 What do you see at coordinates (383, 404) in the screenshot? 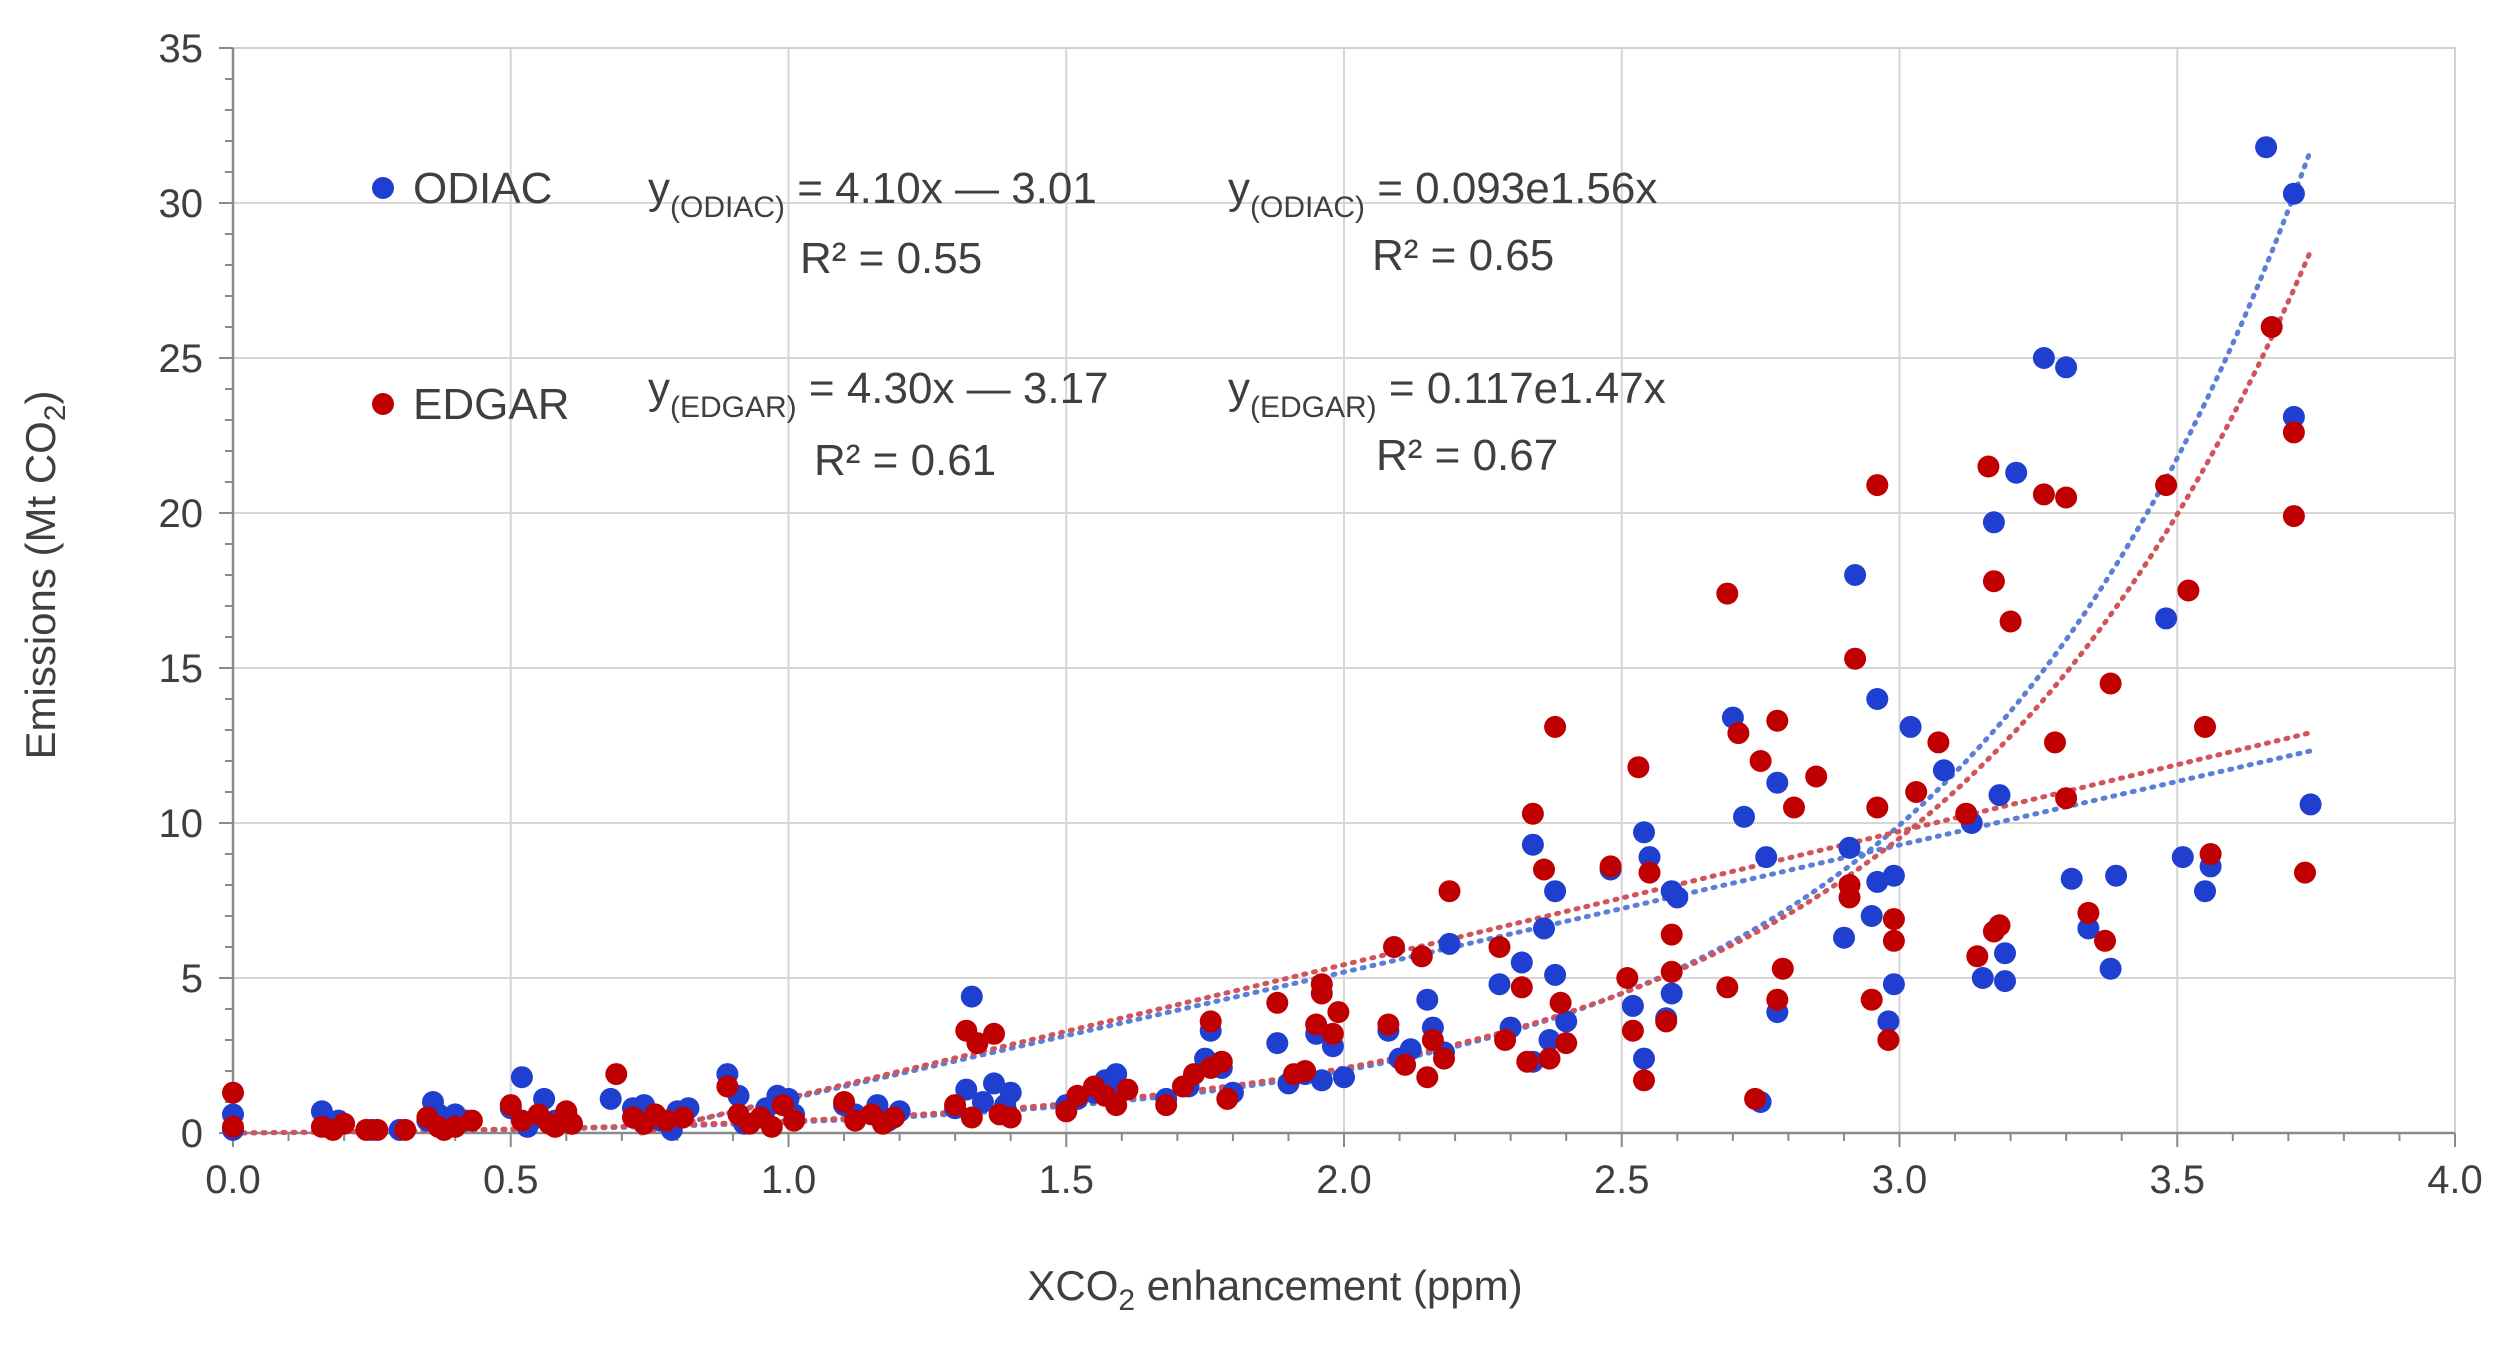
I see `legend-marker-edgar` at bounding box center [383, 404].